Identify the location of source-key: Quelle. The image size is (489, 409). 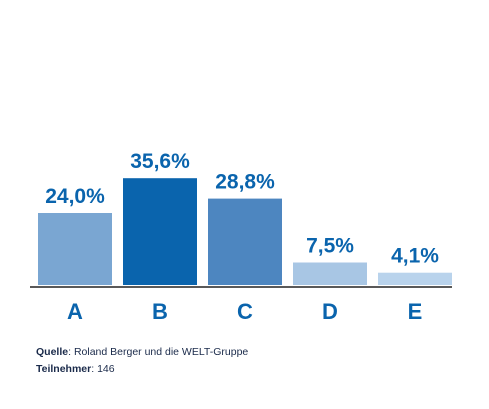
(52, 352).